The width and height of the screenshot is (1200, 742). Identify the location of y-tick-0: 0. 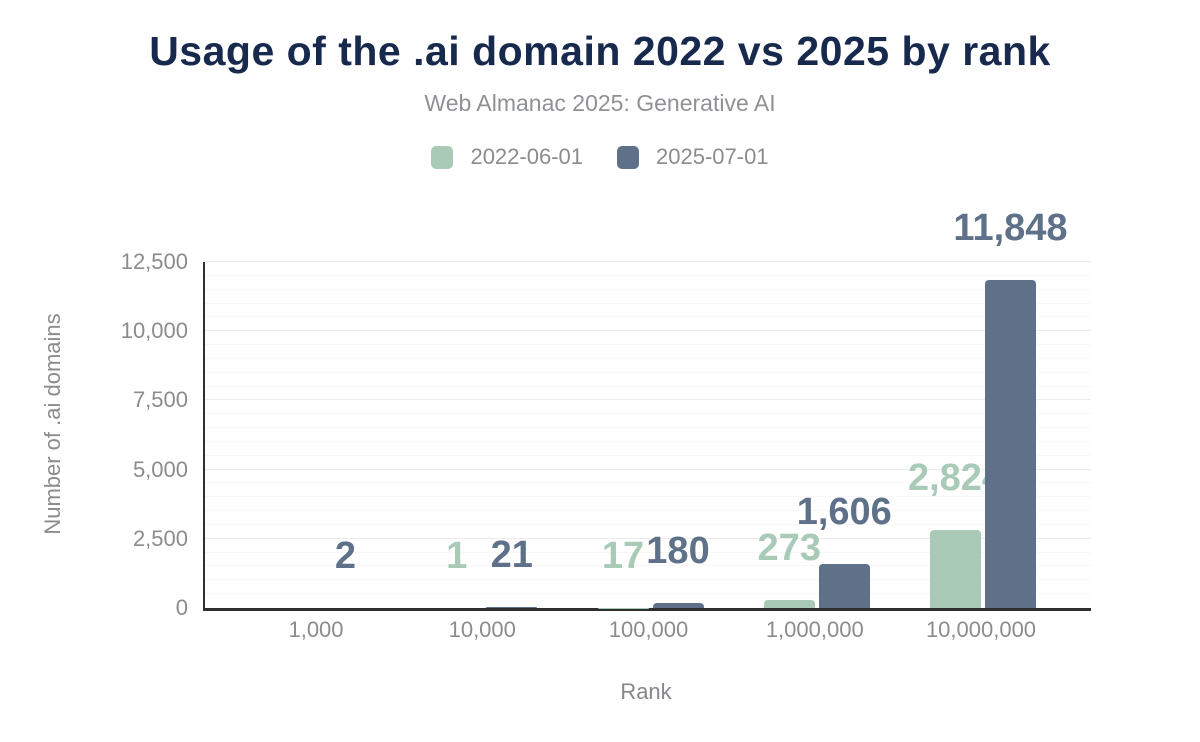
(181, 607).